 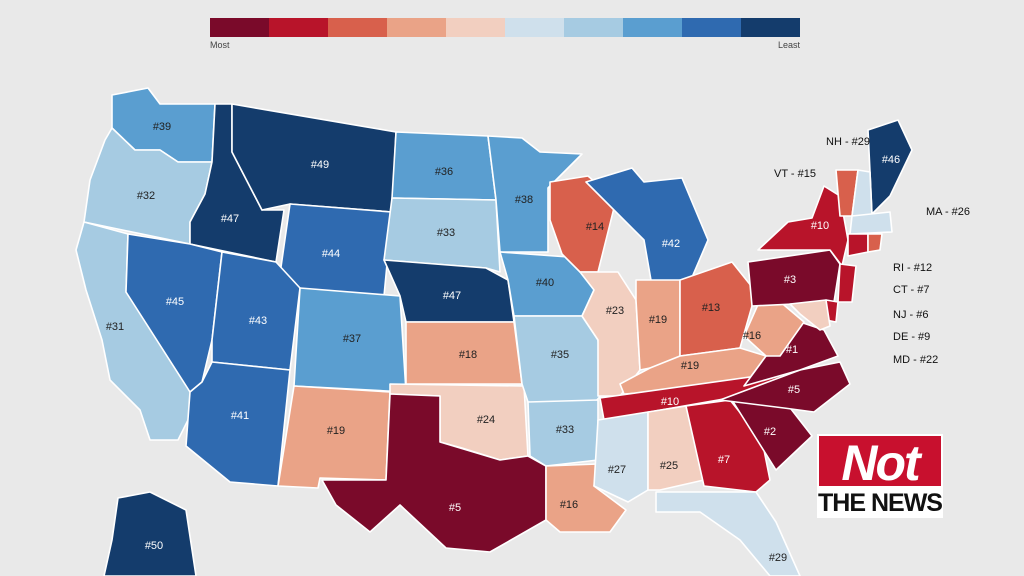 I want to click on callout-ma: MA - #26, so click(x=948, y=212).